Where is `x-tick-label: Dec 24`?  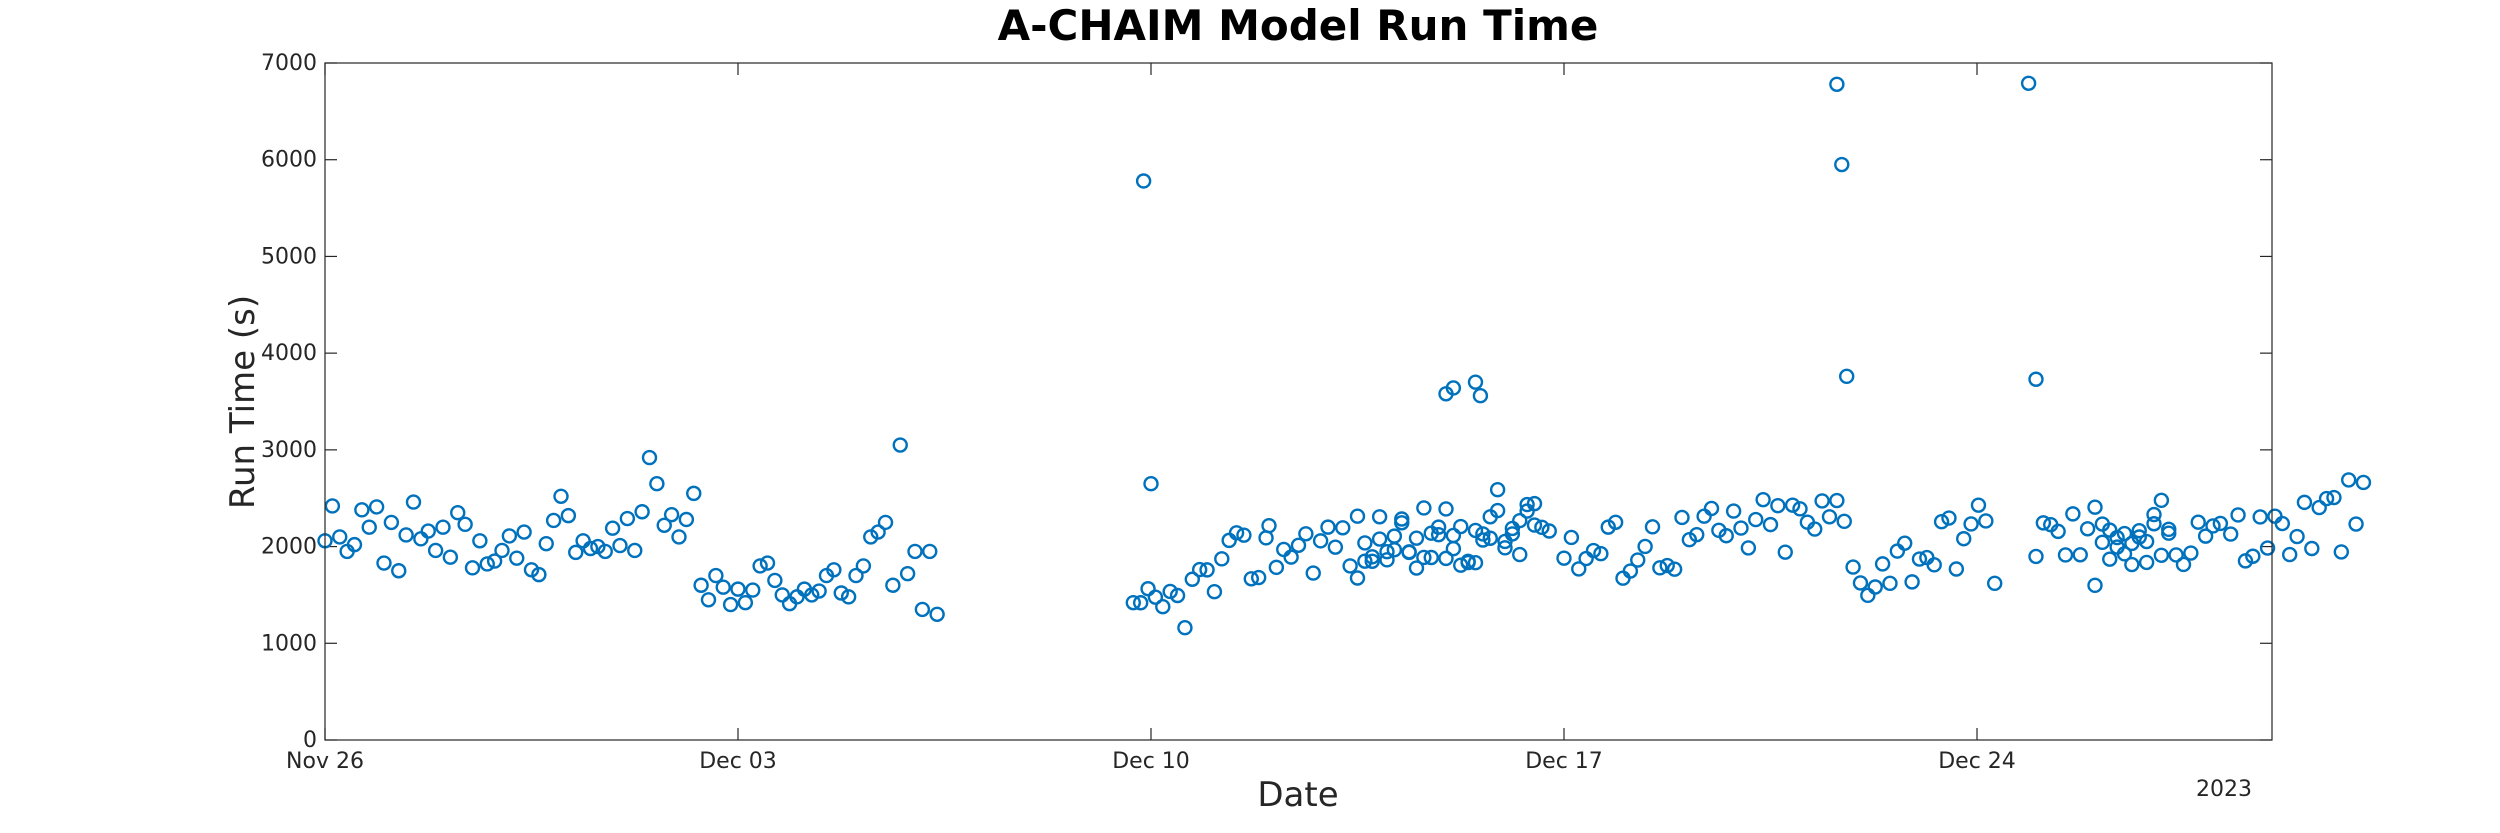 x-tick-label: Dec 24 is located at coordinates (1977, 761).